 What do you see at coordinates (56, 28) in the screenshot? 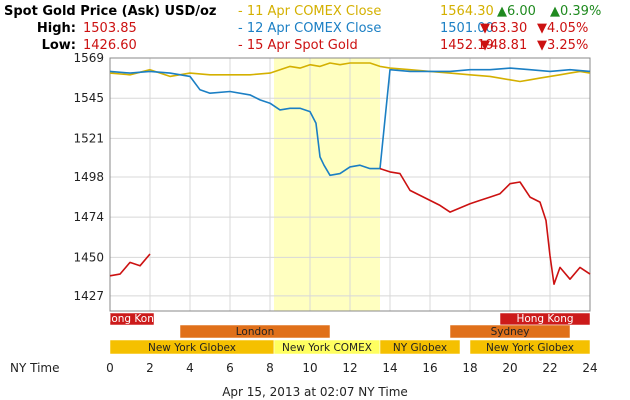
I see `high-label: High:` at bounding box center [56, 28].